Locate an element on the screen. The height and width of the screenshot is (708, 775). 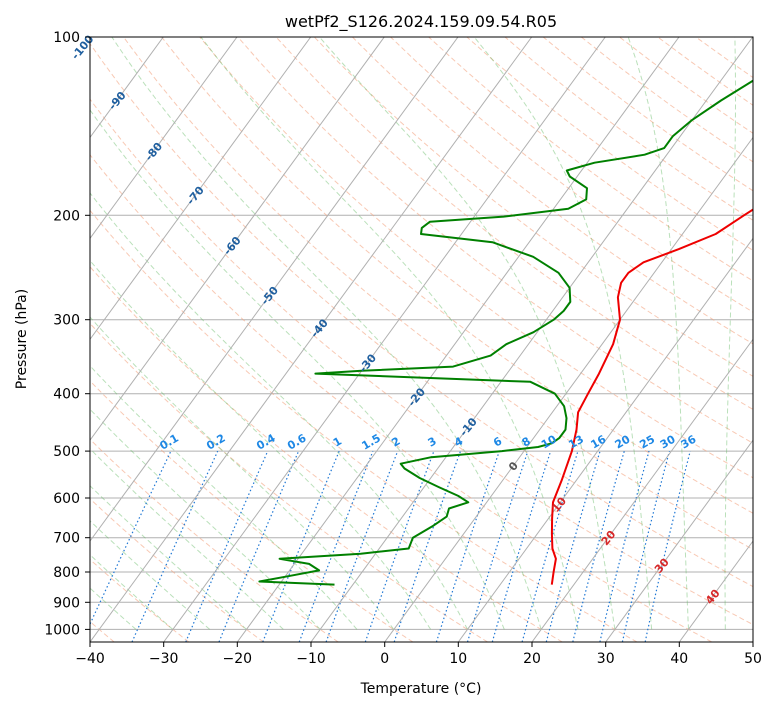
x-tick-label: −40 is located at coordinates (90, 659).